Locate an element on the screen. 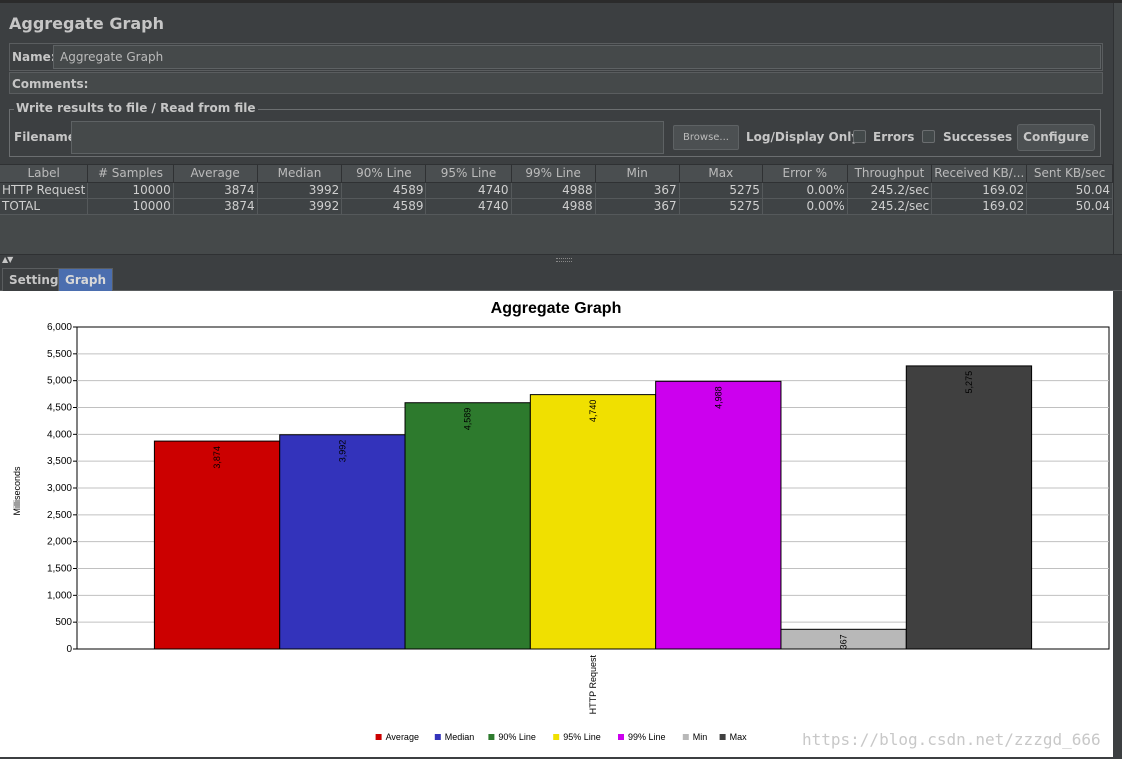 The width and height of the screenshot is (1122, 759). legend-label: Min is located at coordinates (700, 737).